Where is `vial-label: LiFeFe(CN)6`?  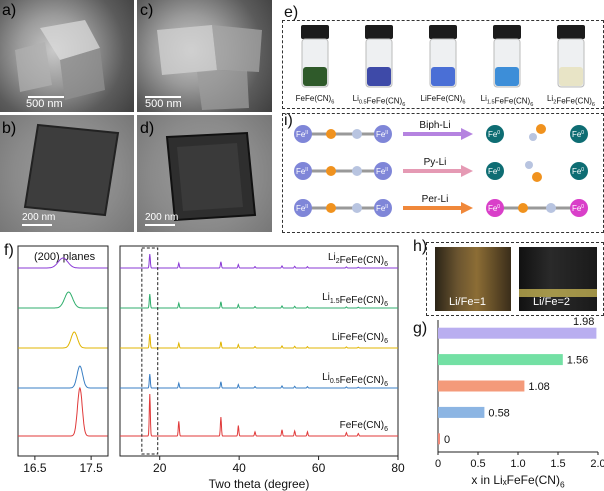 vial-label: LiFeFe(CN)6 is located at coordinates (443, 99).